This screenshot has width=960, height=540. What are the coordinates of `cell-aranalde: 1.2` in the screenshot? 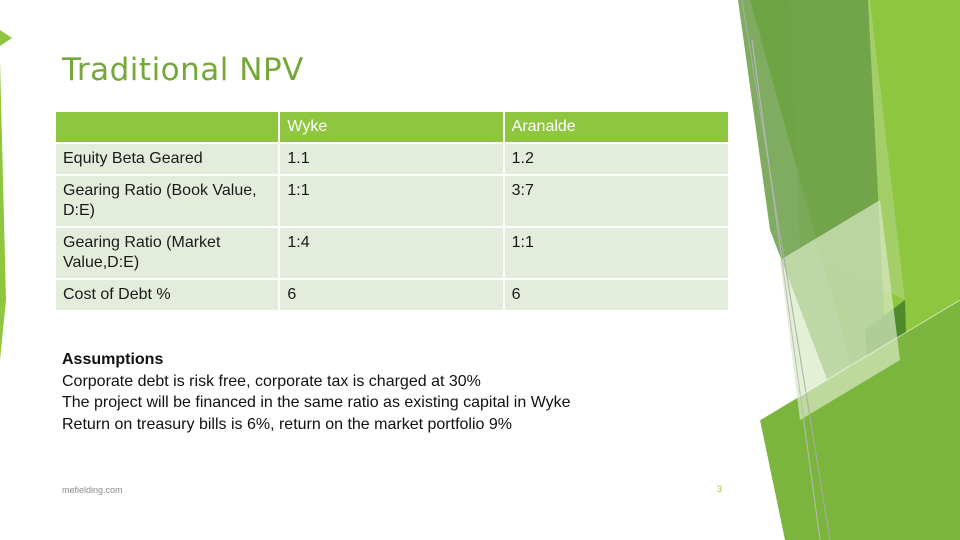 It's located at (616, 159).